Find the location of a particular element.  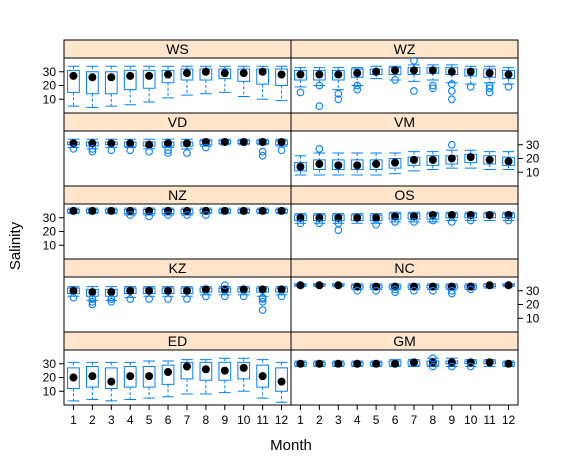

x-tick-label: 2 is located at coordinates (319, 420).